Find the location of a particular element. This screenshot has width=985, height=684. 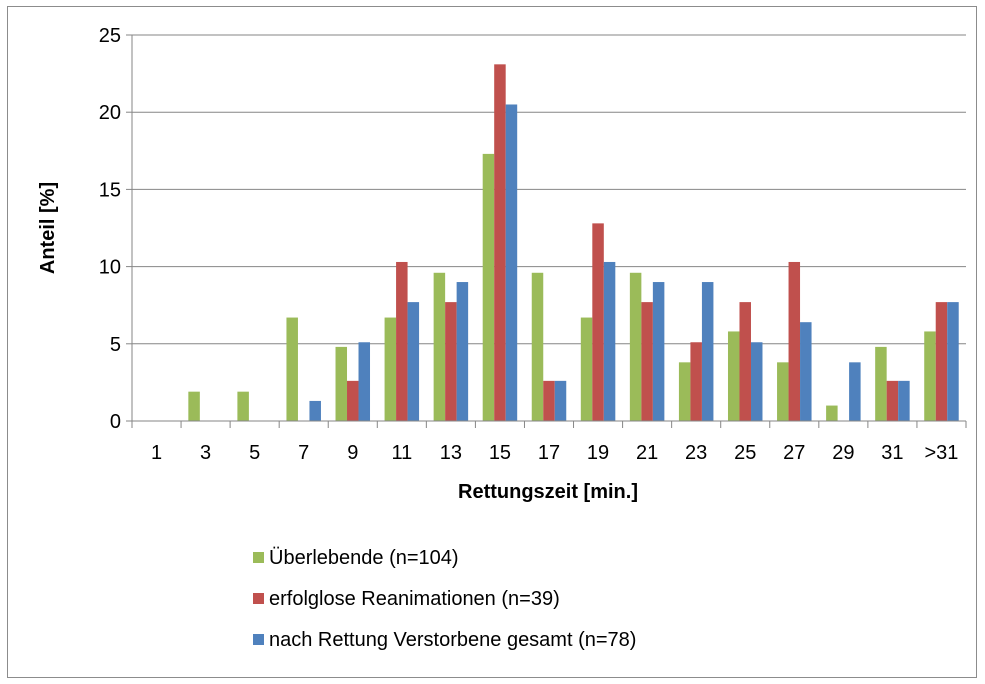

x-tick-label: 3 is located at coordinates (205, 453).